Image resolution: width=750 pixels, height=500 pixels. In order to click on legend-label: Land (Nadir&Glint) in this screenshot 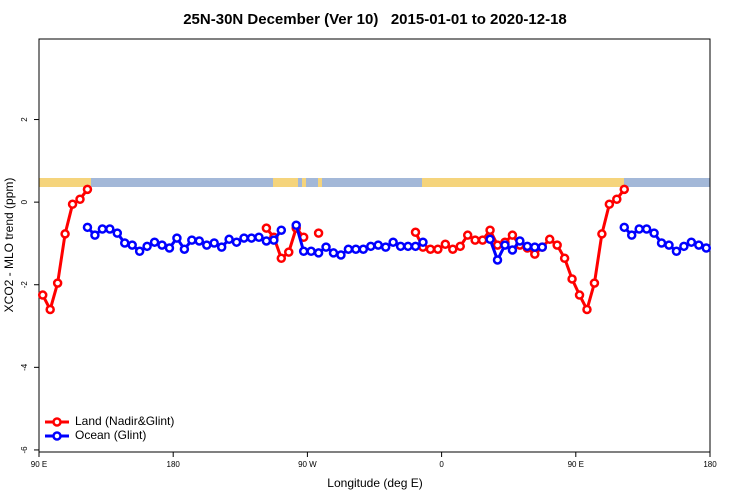, I will do `click(124, 421)`.